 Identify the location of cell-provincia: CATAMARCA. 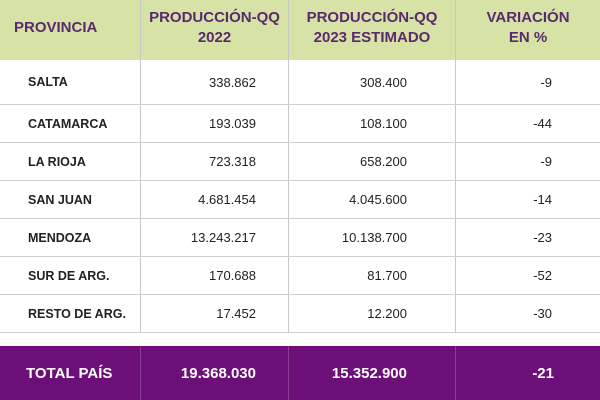
(68, 123).